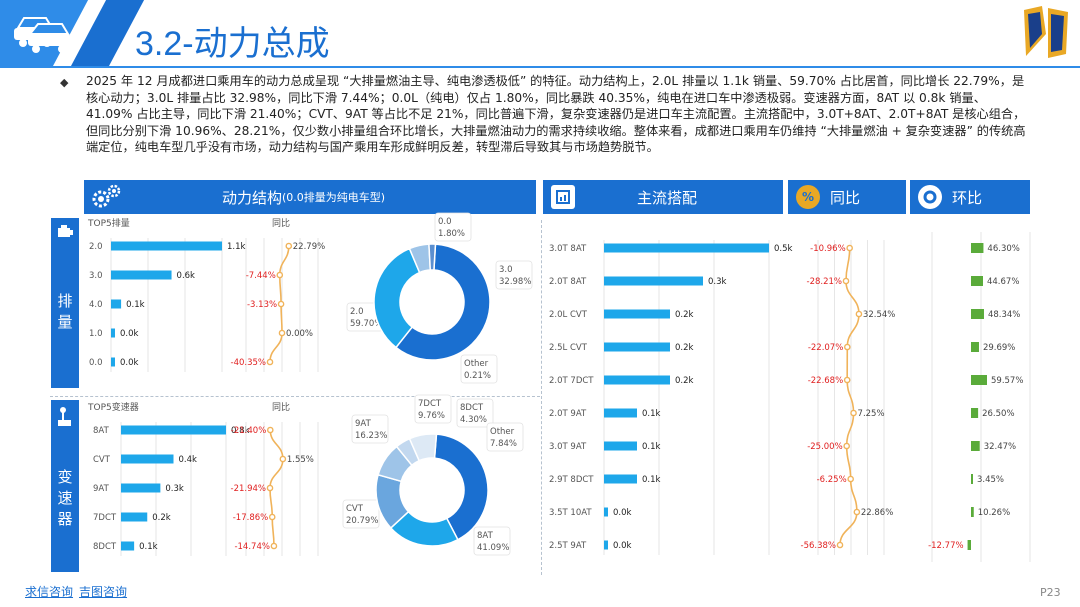 The image size is (1080, 607). I want to click on tick-label: 2.0T 8AT, so click(568, 282).